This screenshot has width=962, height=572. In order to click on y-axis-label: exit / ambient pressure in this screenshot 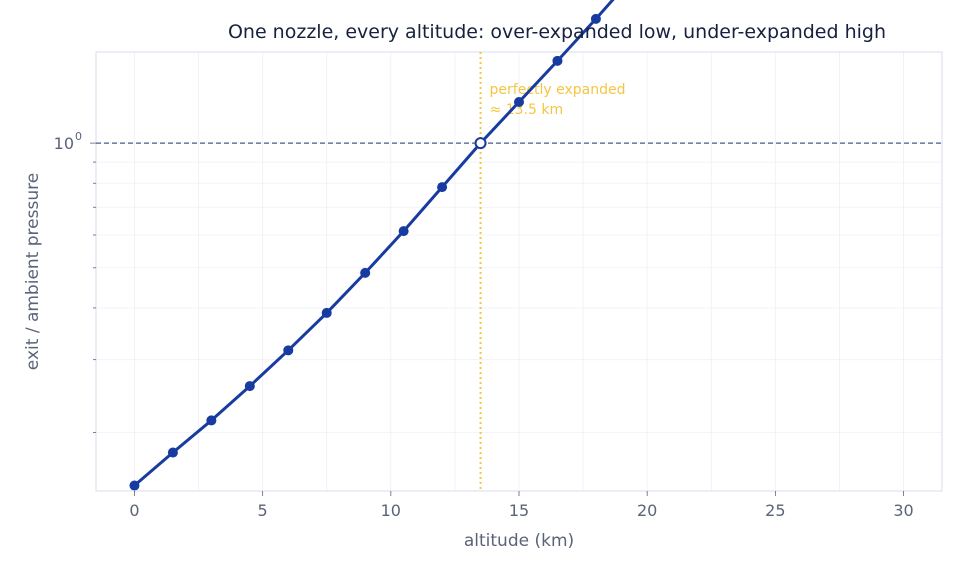, I will do `click(33, 271)`.